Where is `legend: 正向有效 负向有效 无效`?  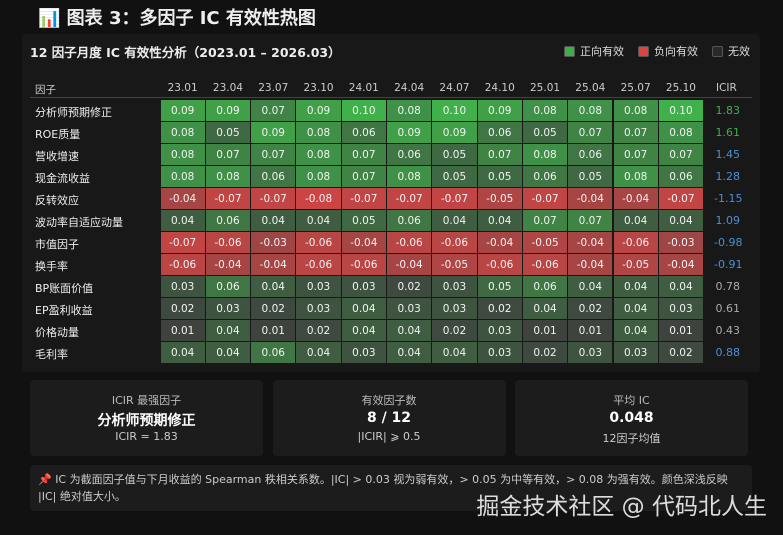 legend: 正向有效 负向有效 无效 is located at coordinates (657, 51).